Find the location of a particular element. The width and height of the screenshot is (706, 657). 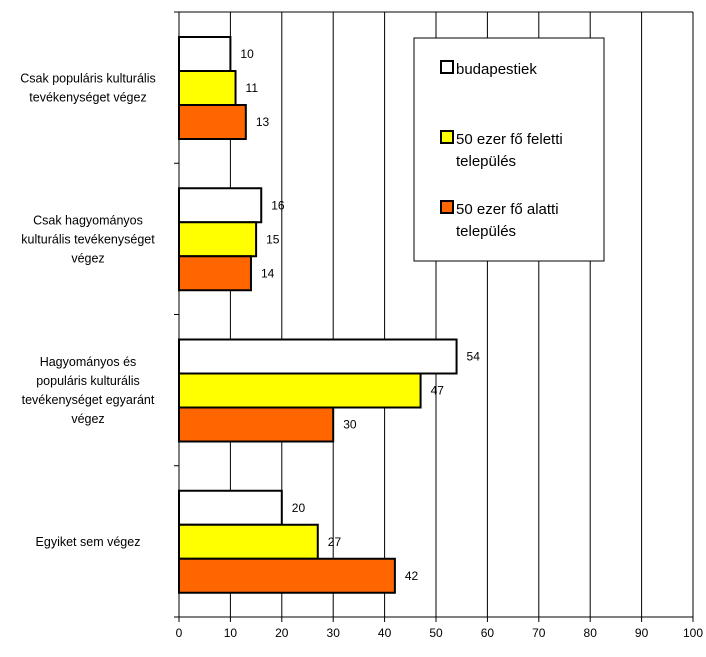

x-tick-label: 80 is located at coordinates (591, 633).